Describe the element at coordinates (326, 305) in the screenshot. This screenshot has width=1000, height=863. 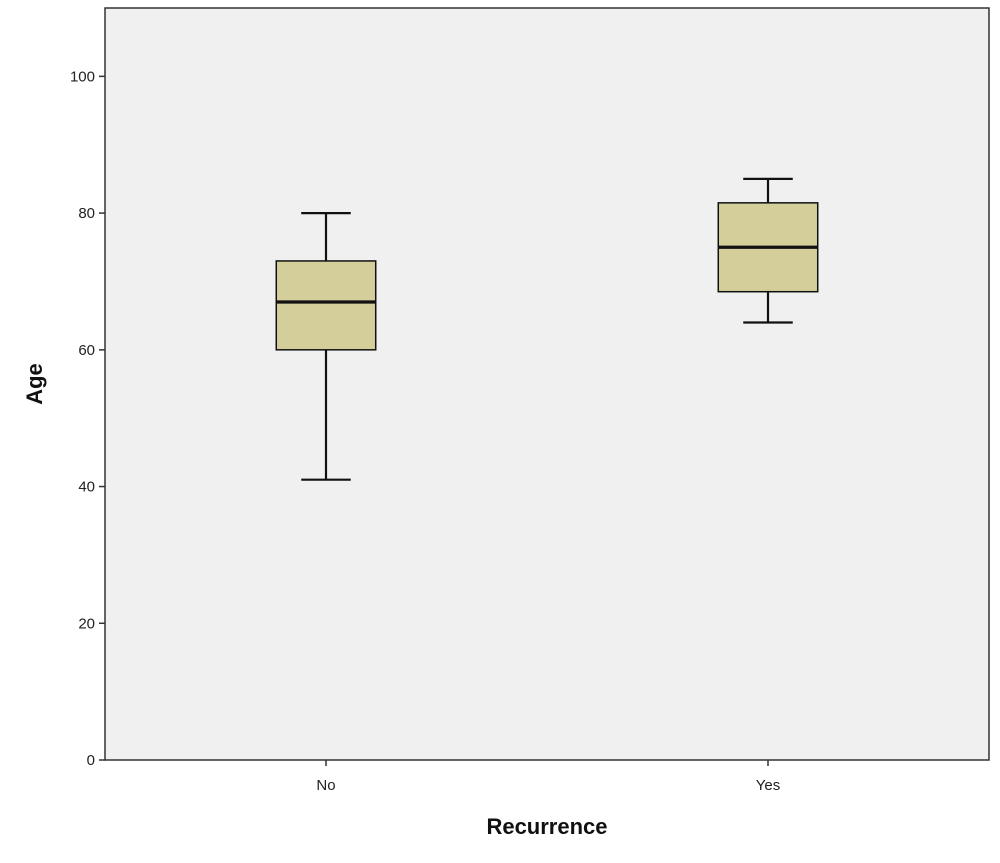
I see `box-iqr` at that location.